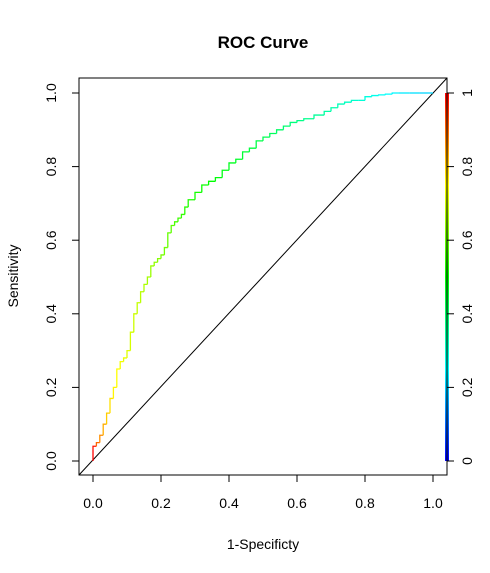  Describe the element at coordinates (161, 503) in the screenshot. I see `x-tick-label: 0.2` at that location.